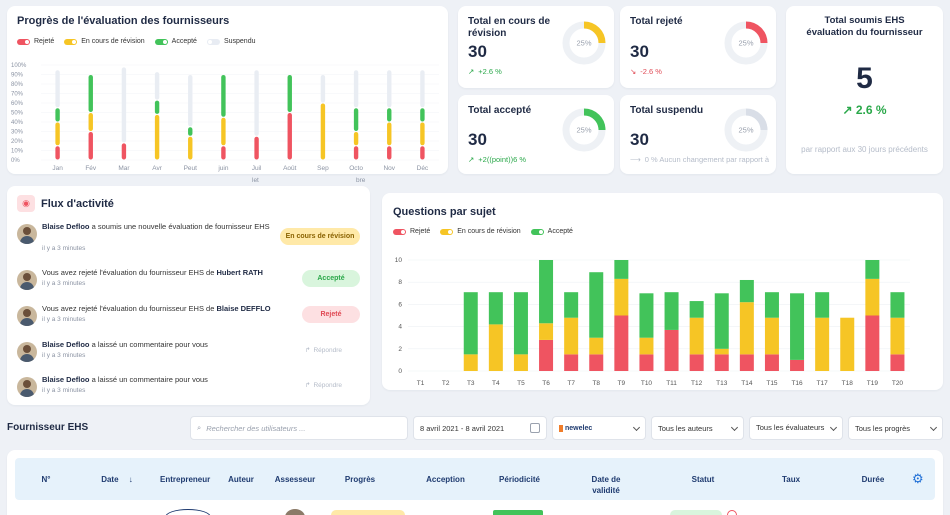  What do you see at coordinates (471, 71) in the screenshot?
I see `trend-up-icon: ↗` at bounding box center [471, 71].